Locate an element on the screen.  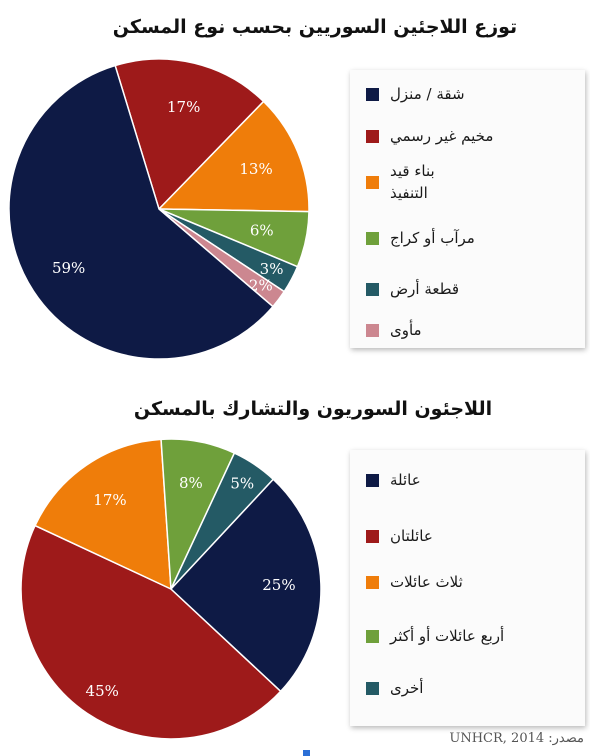
chart1-legend-item-3: مرآب أو كراج is located at coordinates (467, 238).